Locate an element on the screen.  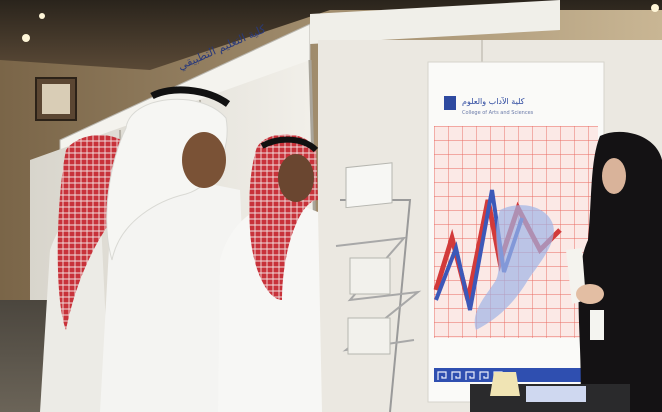
name-badge is located at coordinates (597, 325).